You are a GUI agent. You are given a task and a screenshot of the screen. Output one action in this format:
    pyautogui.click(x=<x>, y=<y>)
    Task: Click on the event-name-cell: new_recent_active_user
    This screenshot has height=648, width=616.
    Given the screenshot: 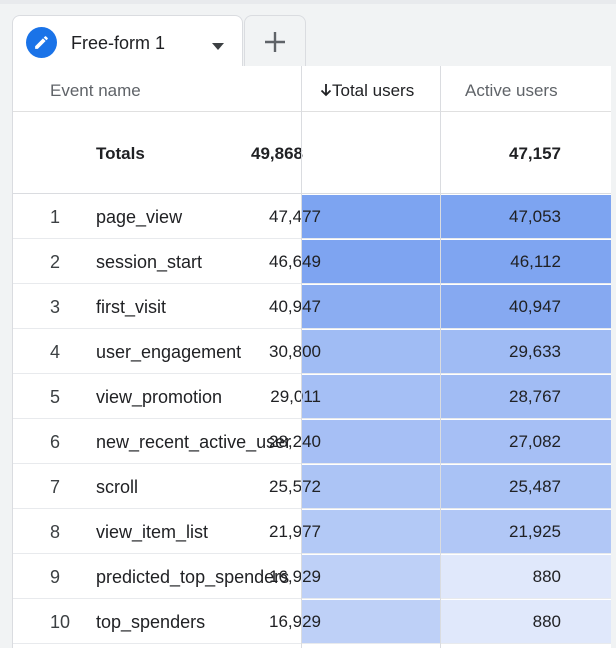 What is the action you would take?
    pyautogui.click(x=194, y=442)
    